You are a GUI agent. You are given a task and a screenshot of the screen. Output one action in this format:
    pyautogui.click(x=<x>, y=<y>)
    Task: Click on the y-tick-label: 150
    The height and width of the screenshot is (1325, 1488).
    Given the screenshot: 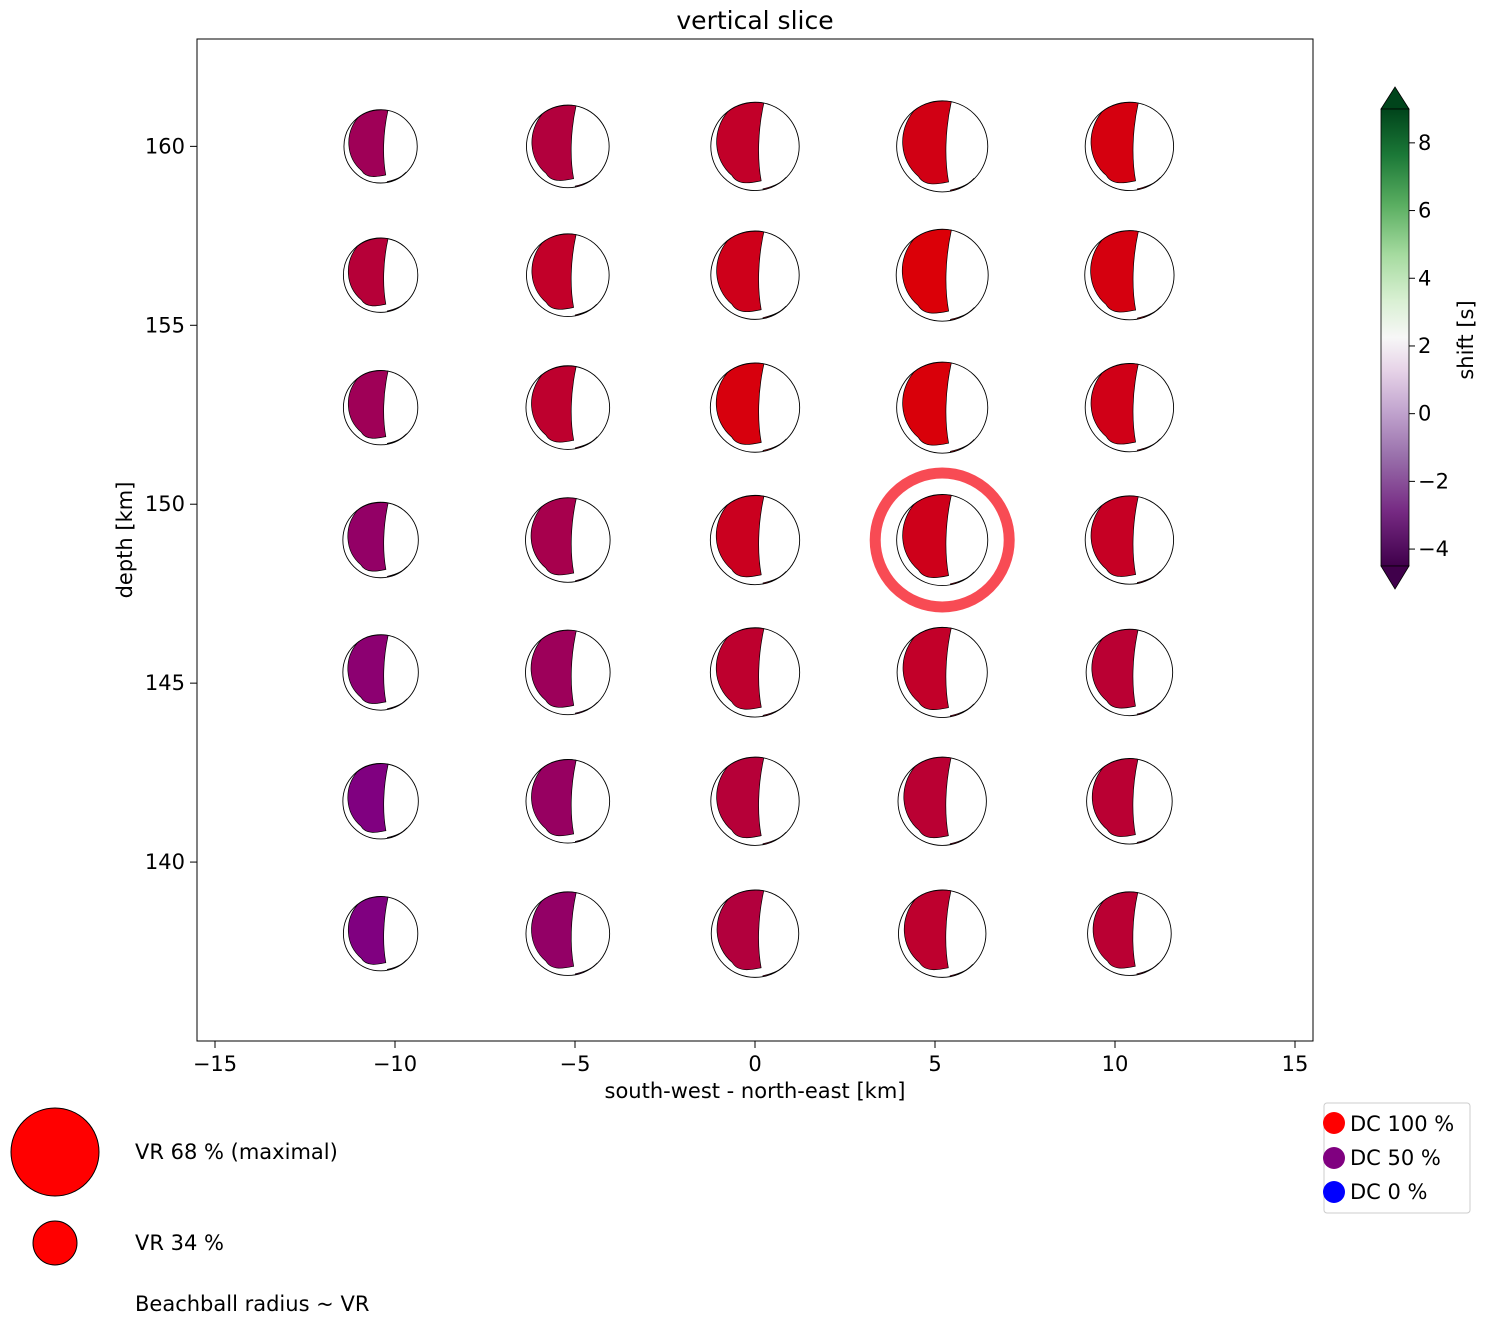 What is the action you would take?
    pyautogui.click(x=165, y=504)
    